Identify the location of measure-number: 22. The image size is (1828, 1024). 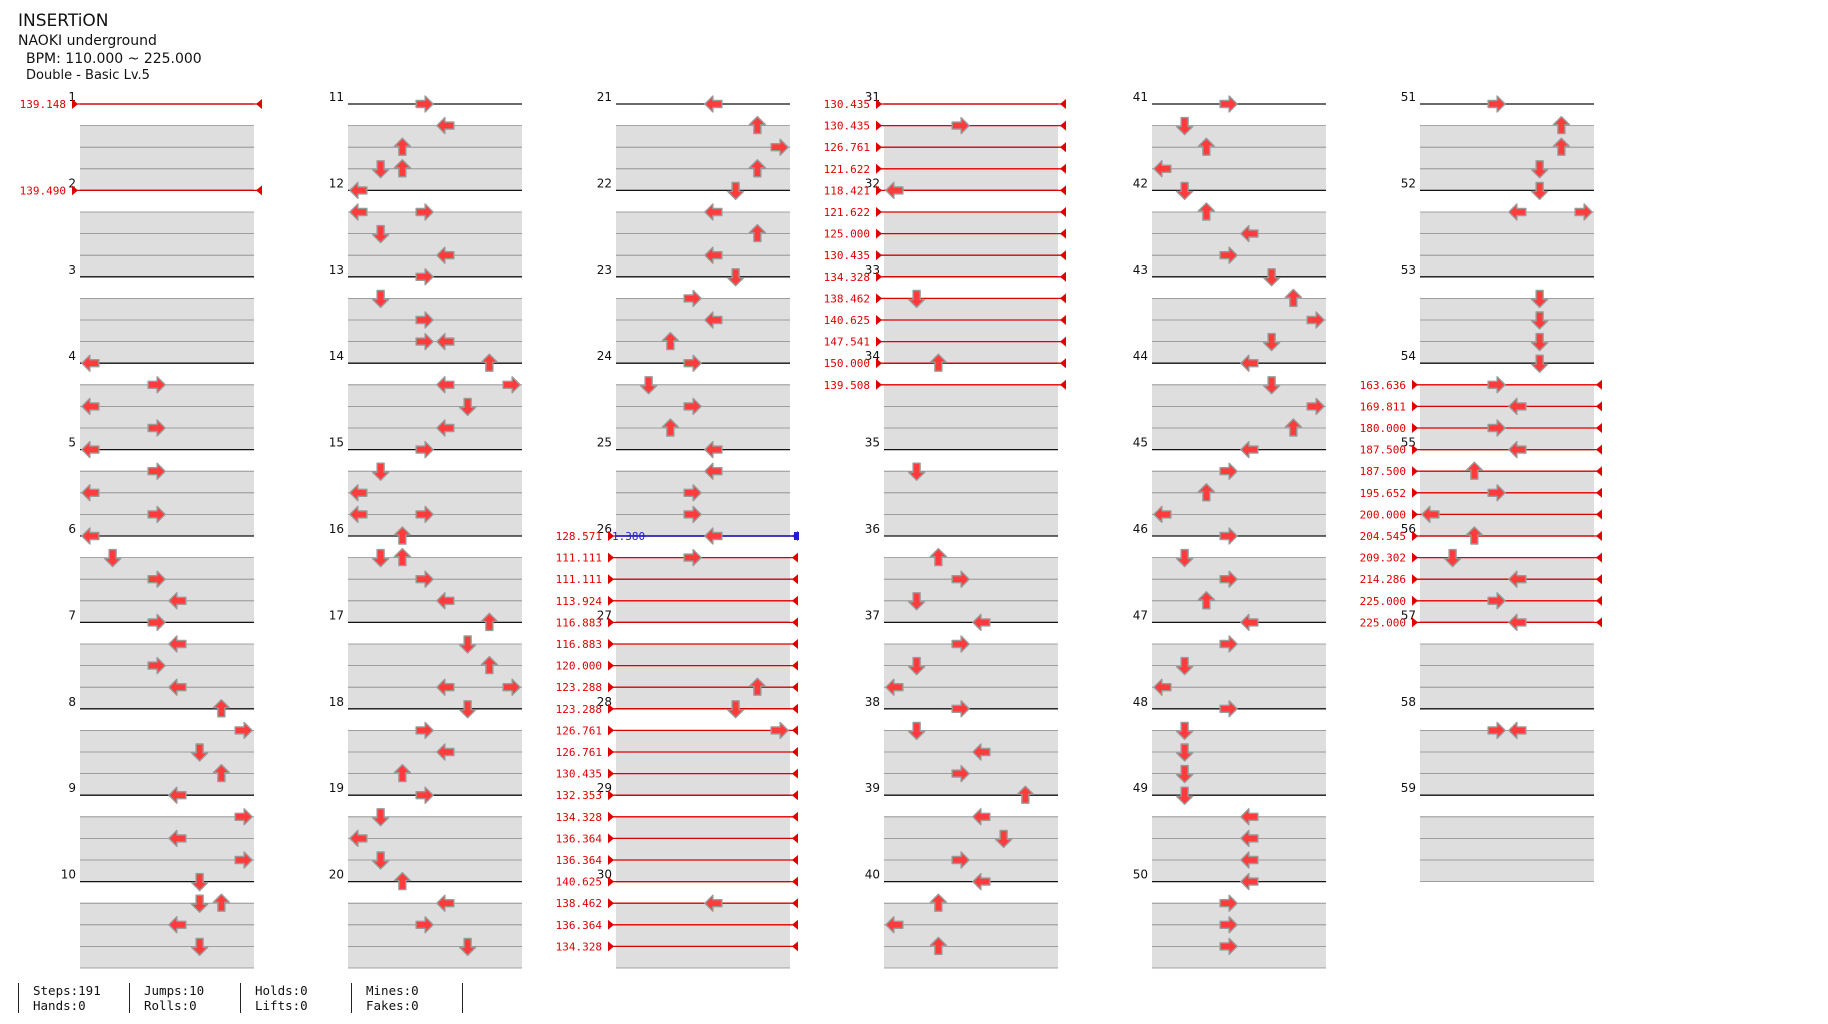
(604, 183).